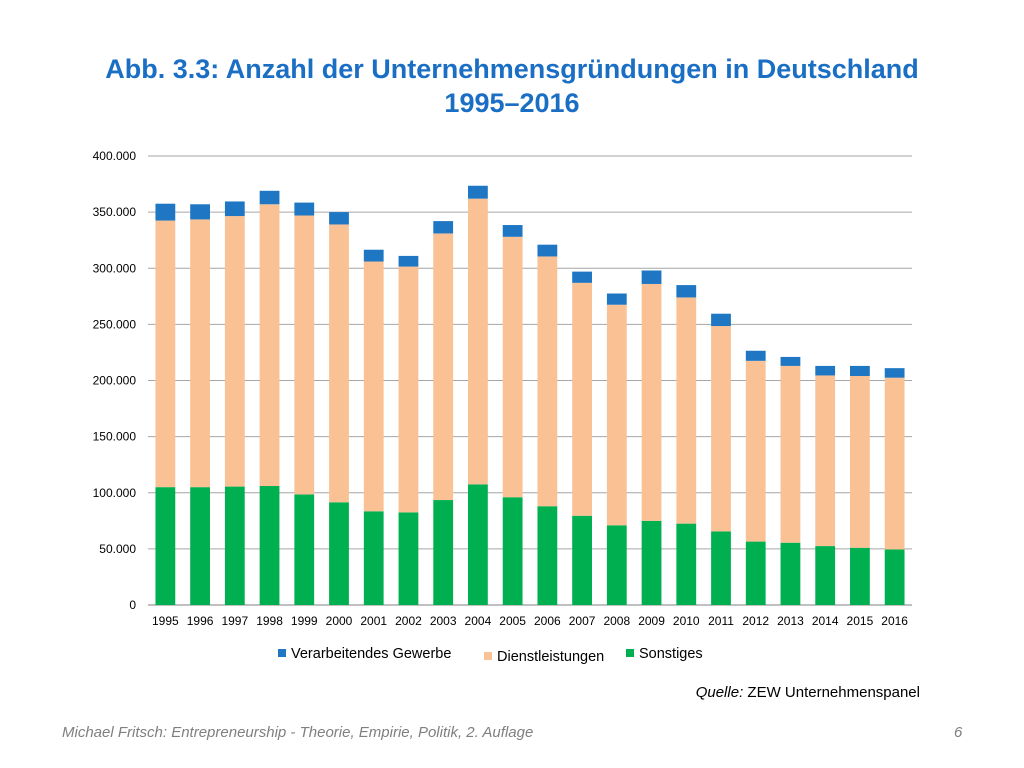  I want to click on legend-item-verarbeitendes: Verarbeitendes Gewerbe, so click(364, 654).